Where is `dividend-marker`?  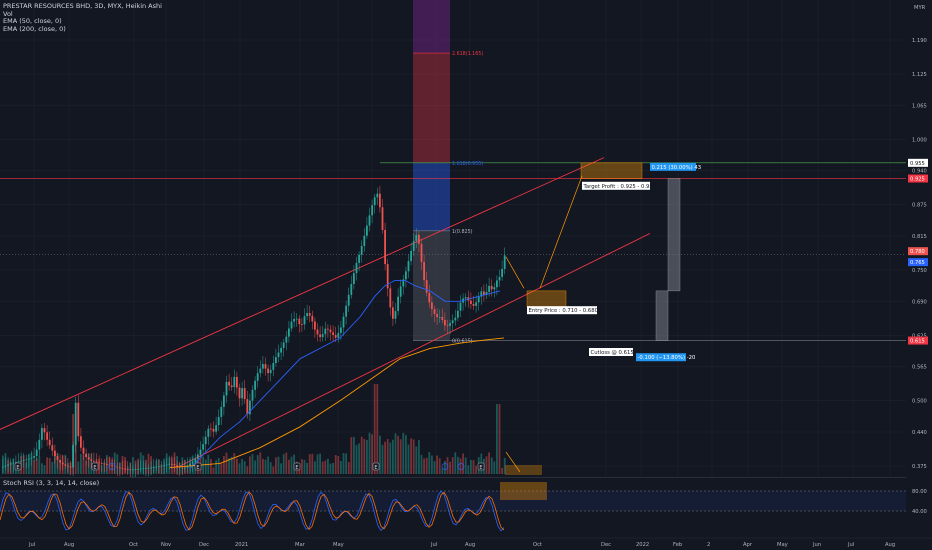
dividend-marker is located at coordinates (445, 466).